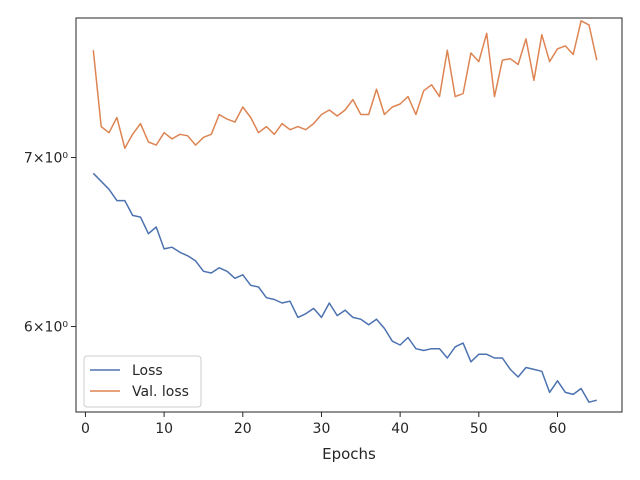 This screenshot has width=640, height=480. Describe the element at coordinates (243, 429) in the screenshot. I see `x-tick-label: 20` at that location.